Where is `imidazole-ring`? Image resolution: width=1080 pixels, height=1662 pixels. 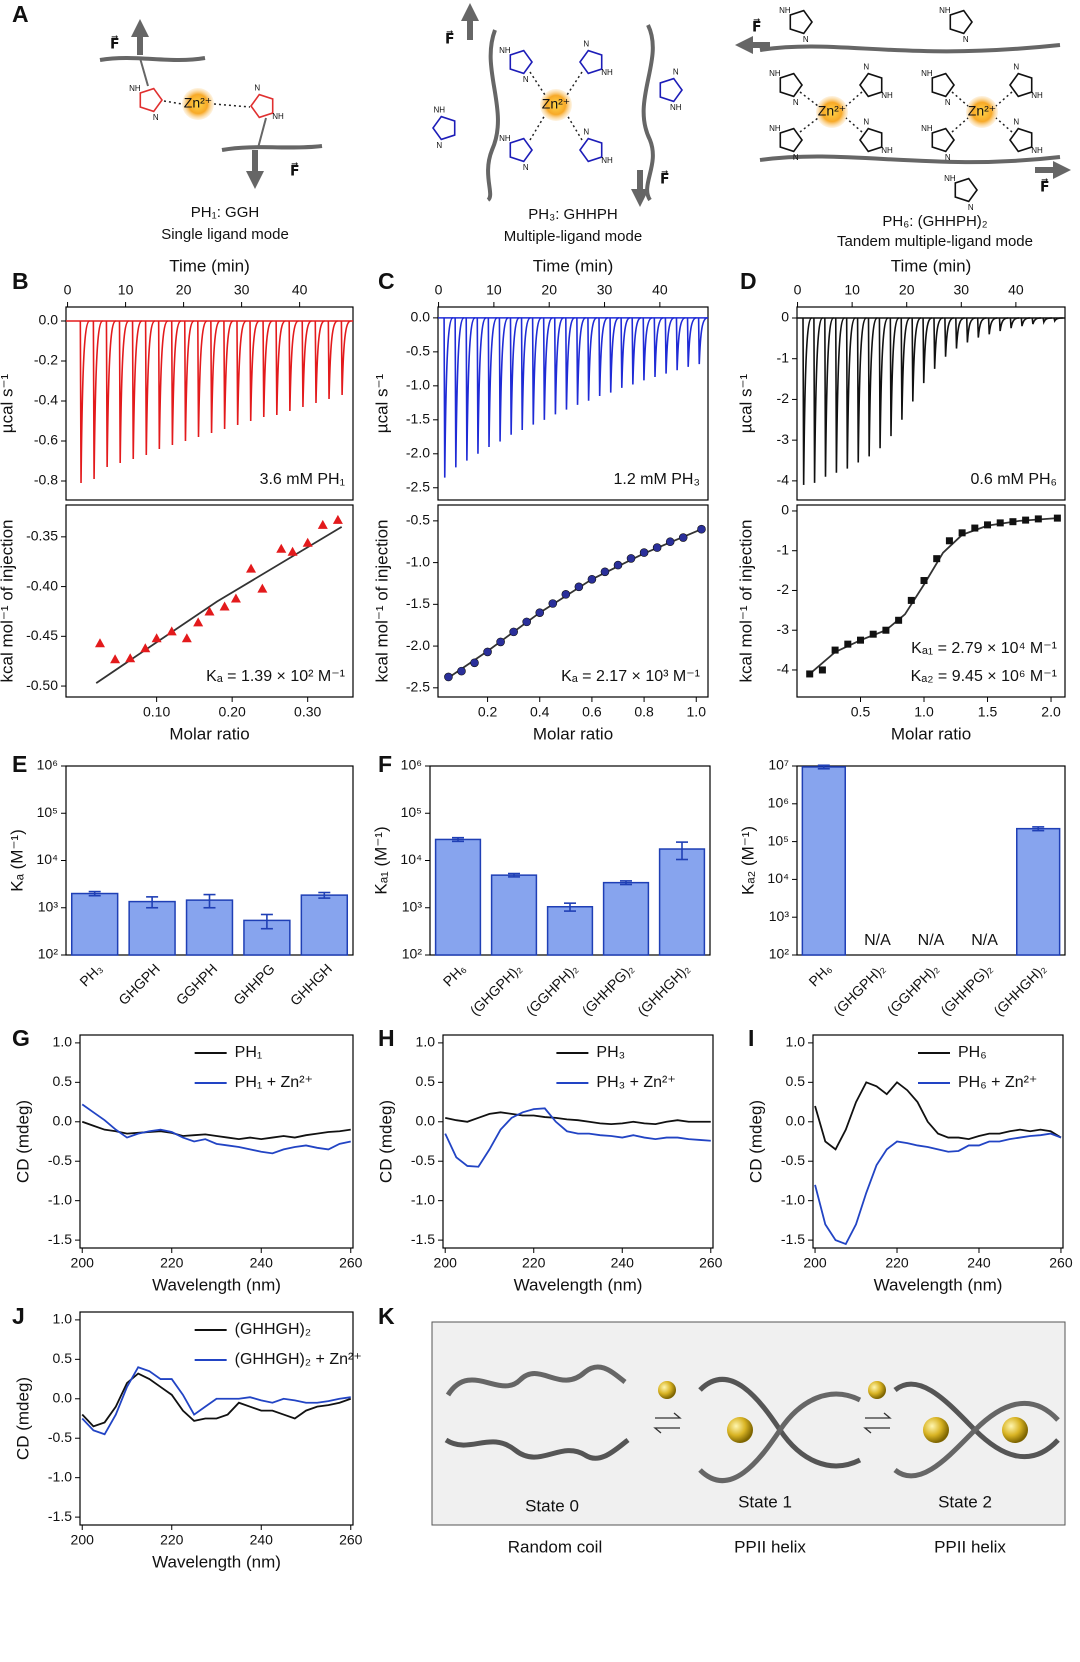
imidazole-ring is located at coordinates (671, 90).